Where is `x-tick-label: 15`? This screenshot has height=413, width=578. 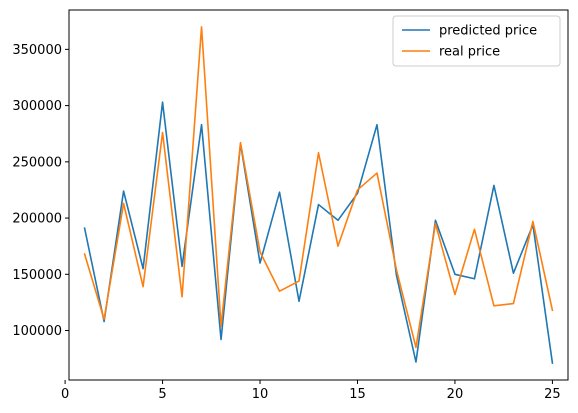
x-tick-label: 15 is located at coordinates (357, 394).